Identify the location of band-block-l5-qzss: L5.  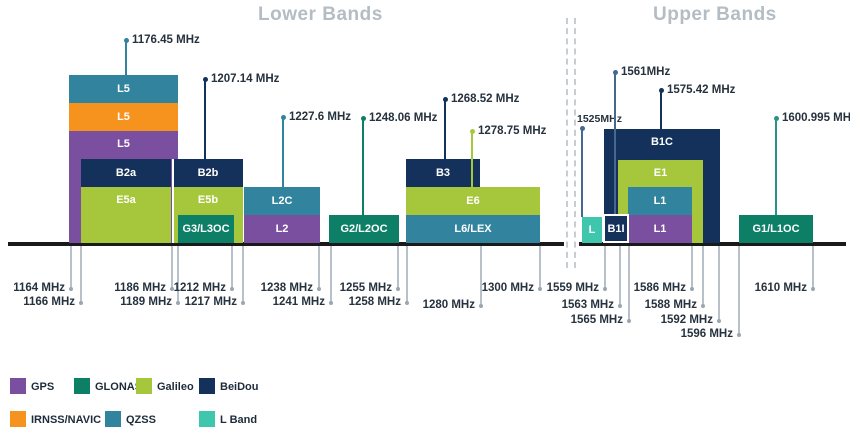
(123, 89).